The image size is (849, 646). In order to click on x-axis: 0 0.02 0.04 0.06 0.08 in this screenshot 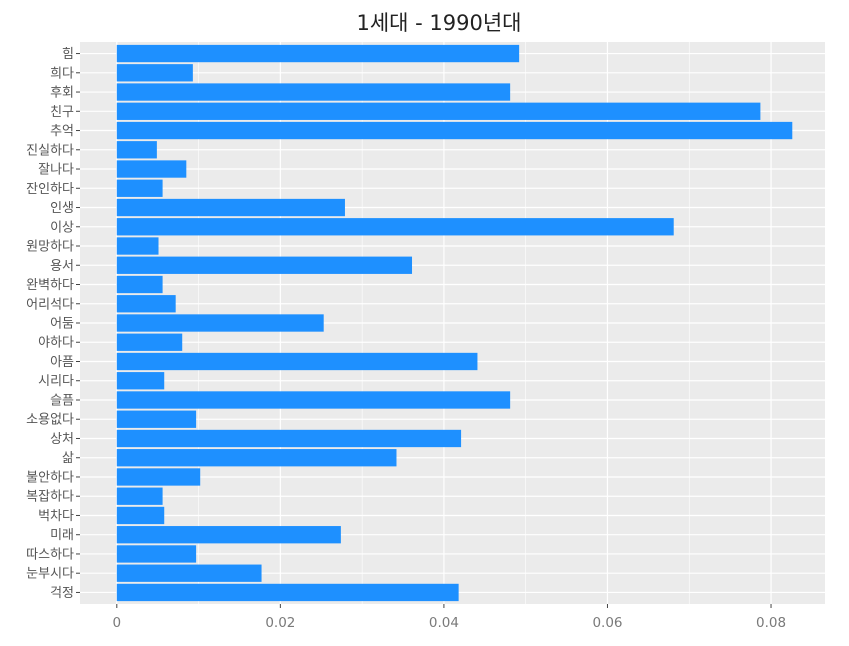, I will do `click(449, 617)`.